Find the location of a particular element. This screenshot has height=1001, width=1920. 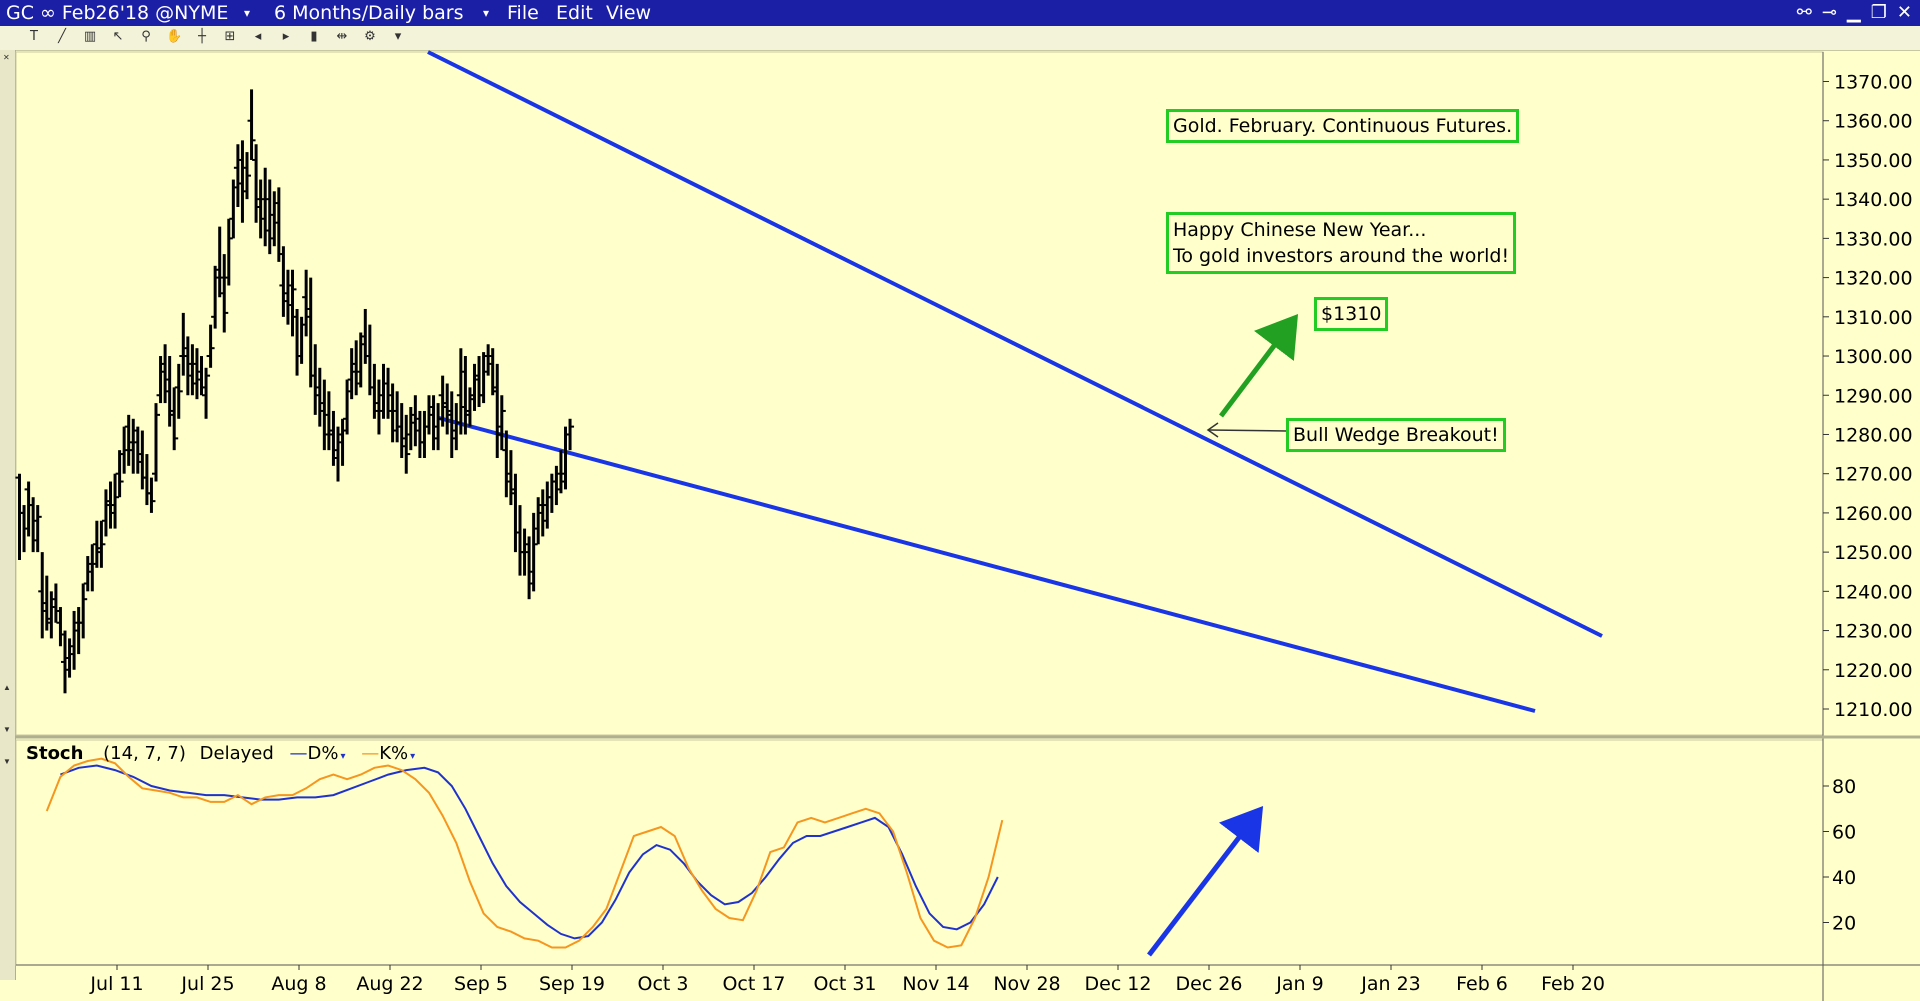

line-tool-icon: ╱ is located at coordinates (62, 36).